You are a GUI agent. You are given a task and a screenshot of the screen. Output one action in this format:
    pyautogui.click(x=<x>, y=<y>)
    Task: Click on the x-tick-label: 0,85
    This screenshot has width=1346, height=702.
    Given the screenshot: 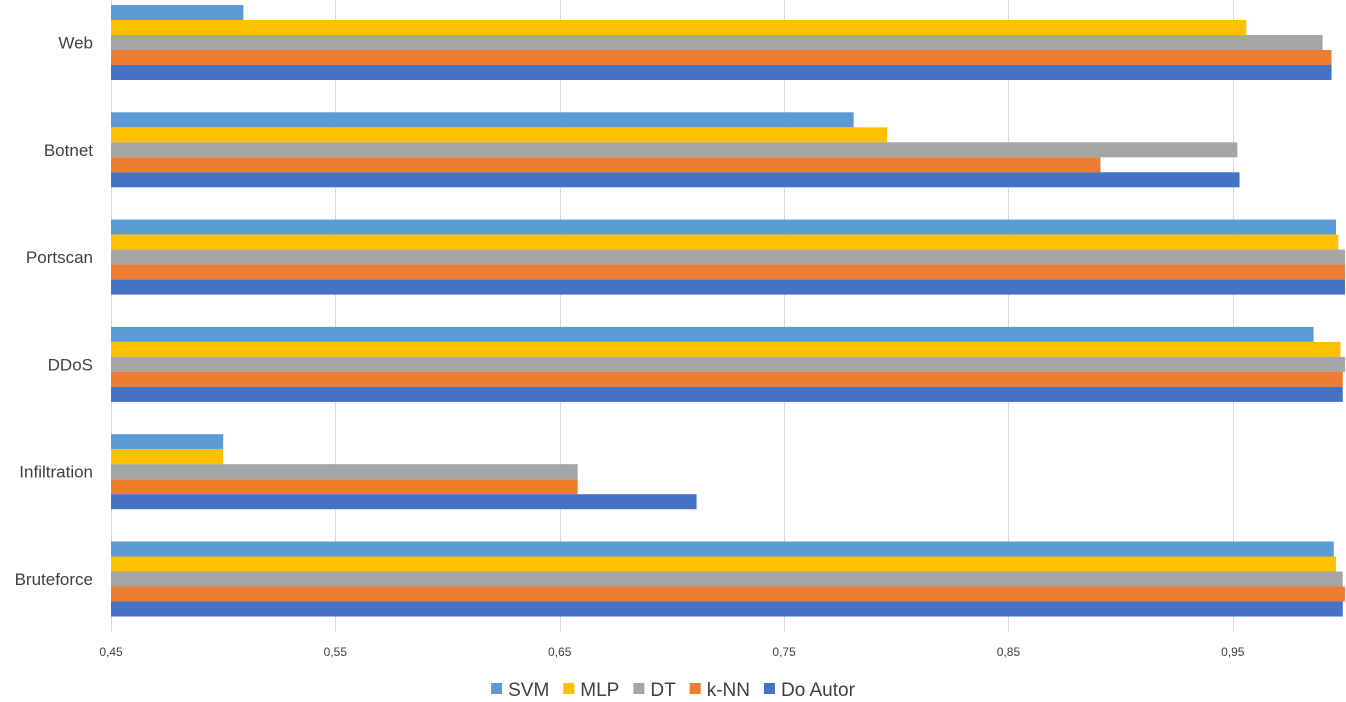 What is the action you would take?
    pyautogui.click(x=1009, y=652)
    